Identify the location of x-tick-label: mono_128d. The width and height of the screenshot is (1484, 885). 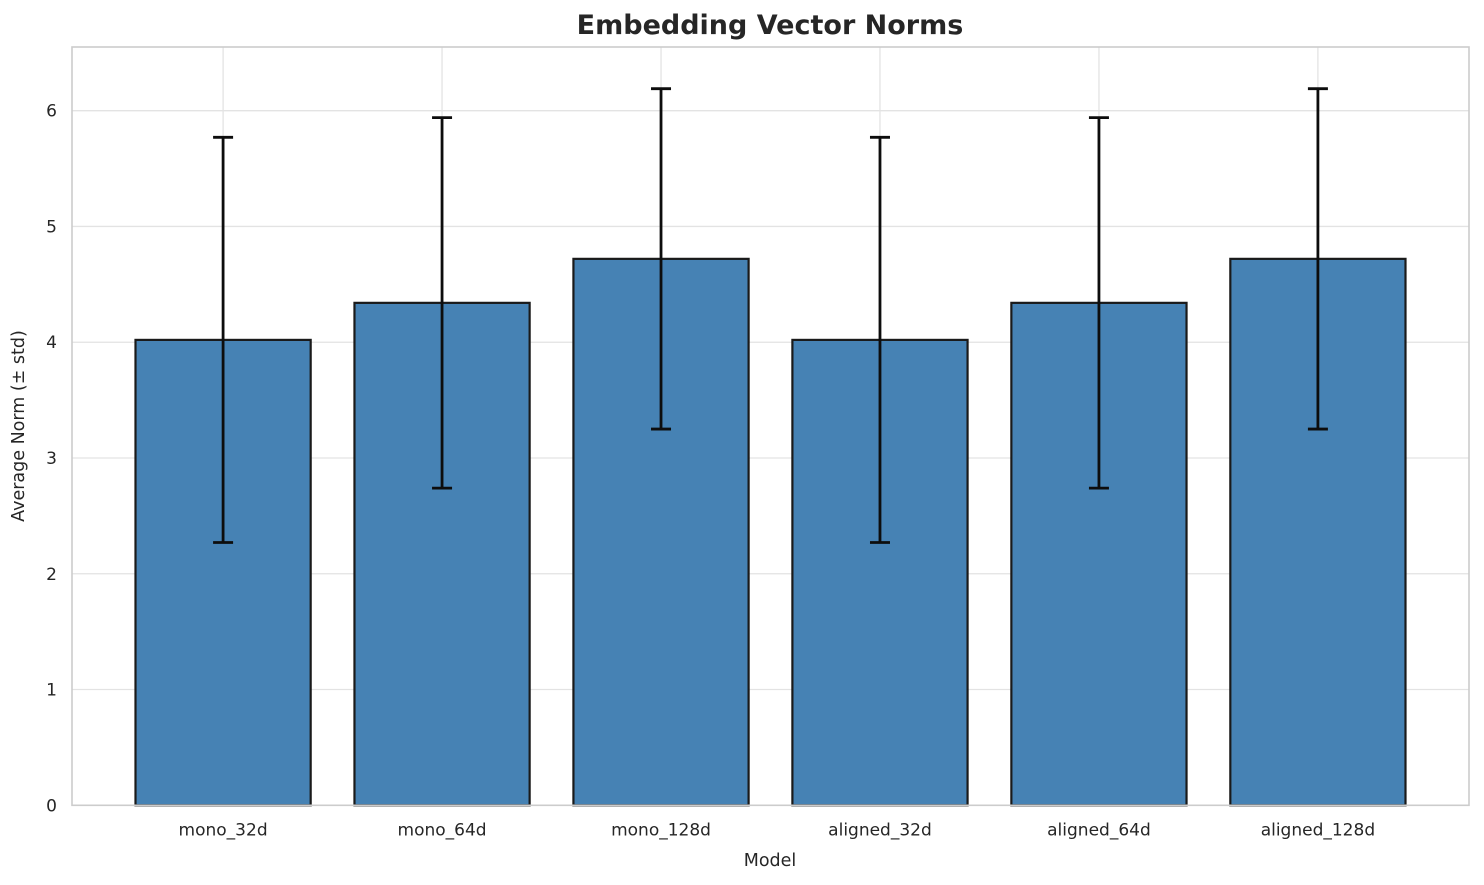
(661, 830).